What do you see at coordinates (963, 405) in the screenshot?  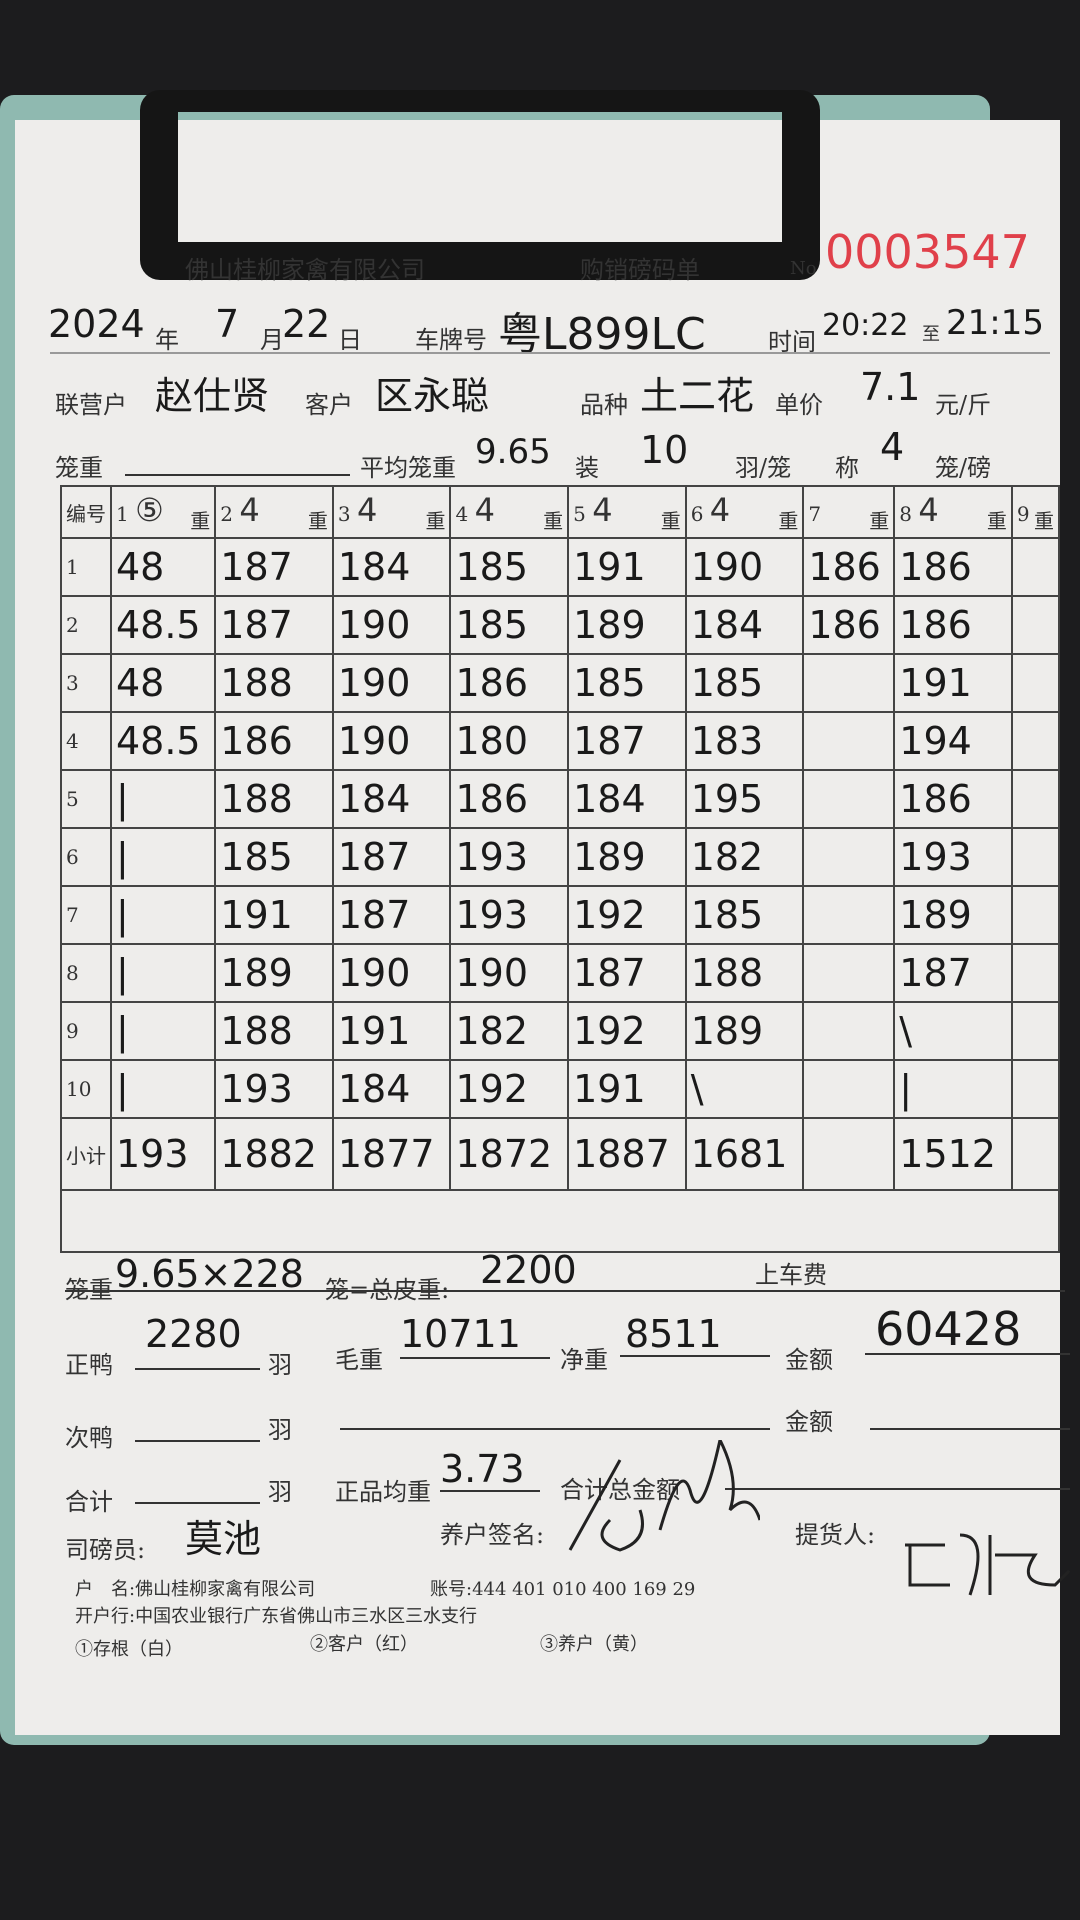 I see `price-unit: 元/斤` at bounding box center [963, 405].